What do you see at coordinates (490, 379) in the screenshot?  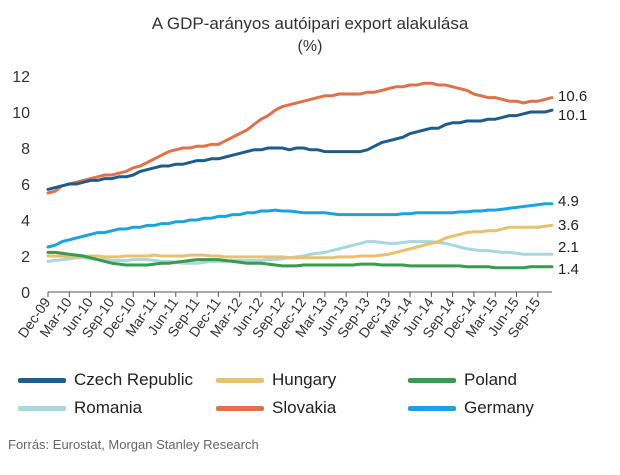 I see `legend-label: Poland` at bounding box center [490, 379].